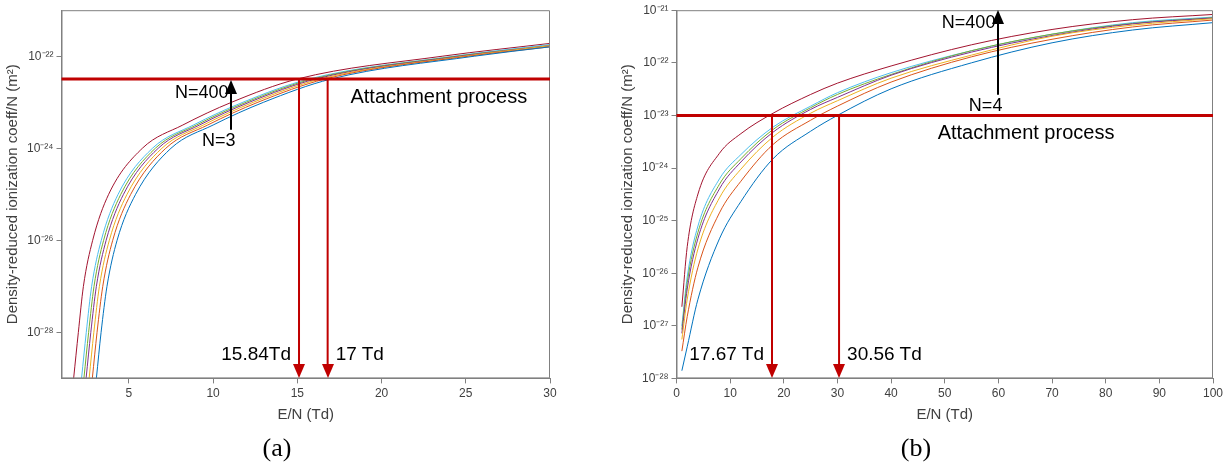 Image resolution: width=1227 pixels, height=471 pixels. I want to click on ref-line-label: 17 Td, so click(359, 354).